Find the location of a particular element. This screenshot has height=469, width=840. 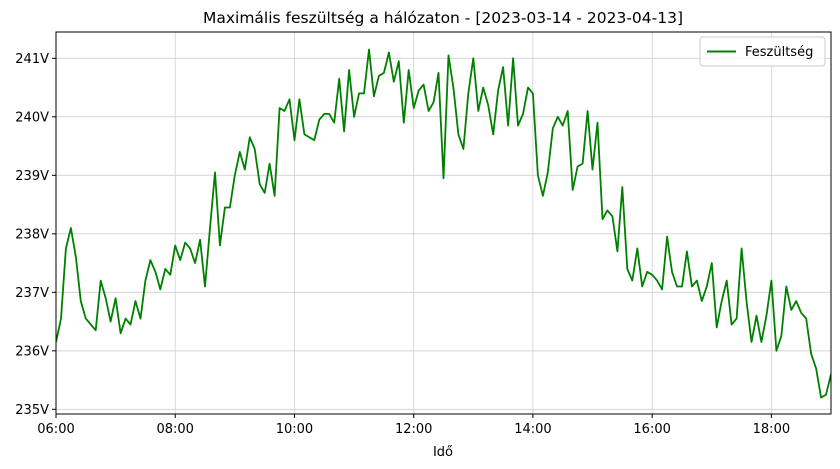

legend: Feszültség is located at coordinates (762, 51).